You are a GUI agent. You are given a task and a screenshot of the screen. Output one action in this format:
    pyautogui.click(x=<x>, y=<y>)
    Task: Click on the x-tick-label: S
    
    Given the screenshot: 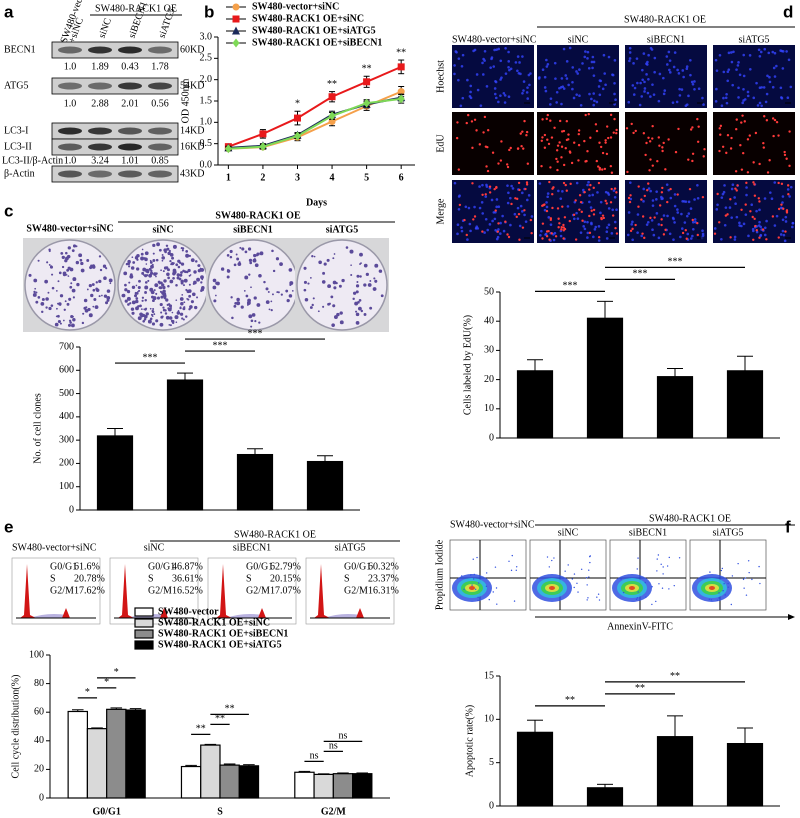 What is the action you would take?
    pyautogui.click(x=220, y=811)
    